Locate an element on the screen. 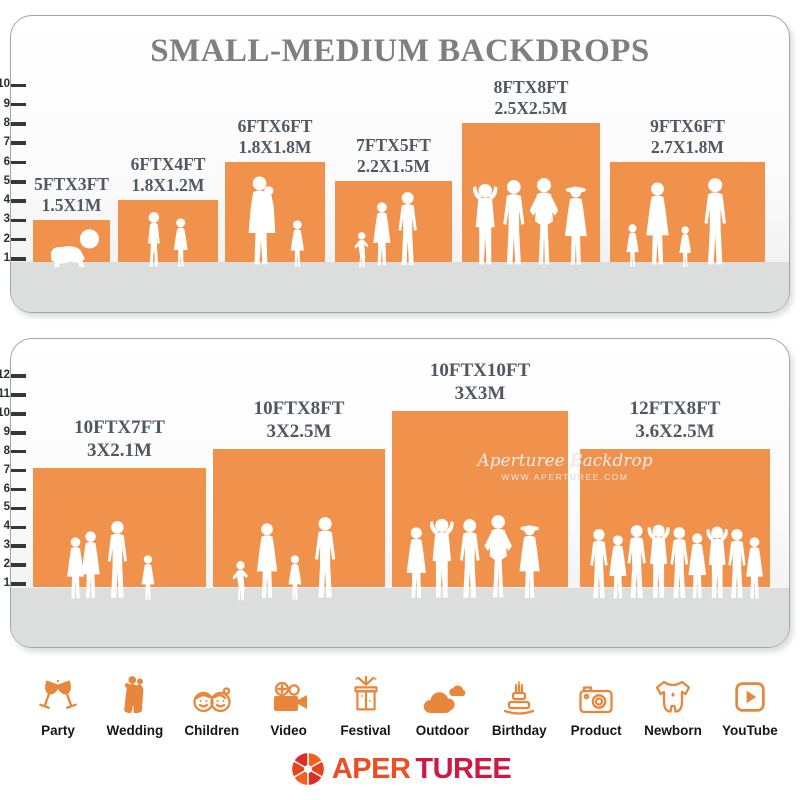  backdrop-size-ft: 10FTX7FT is located at coordinates (119, 427).